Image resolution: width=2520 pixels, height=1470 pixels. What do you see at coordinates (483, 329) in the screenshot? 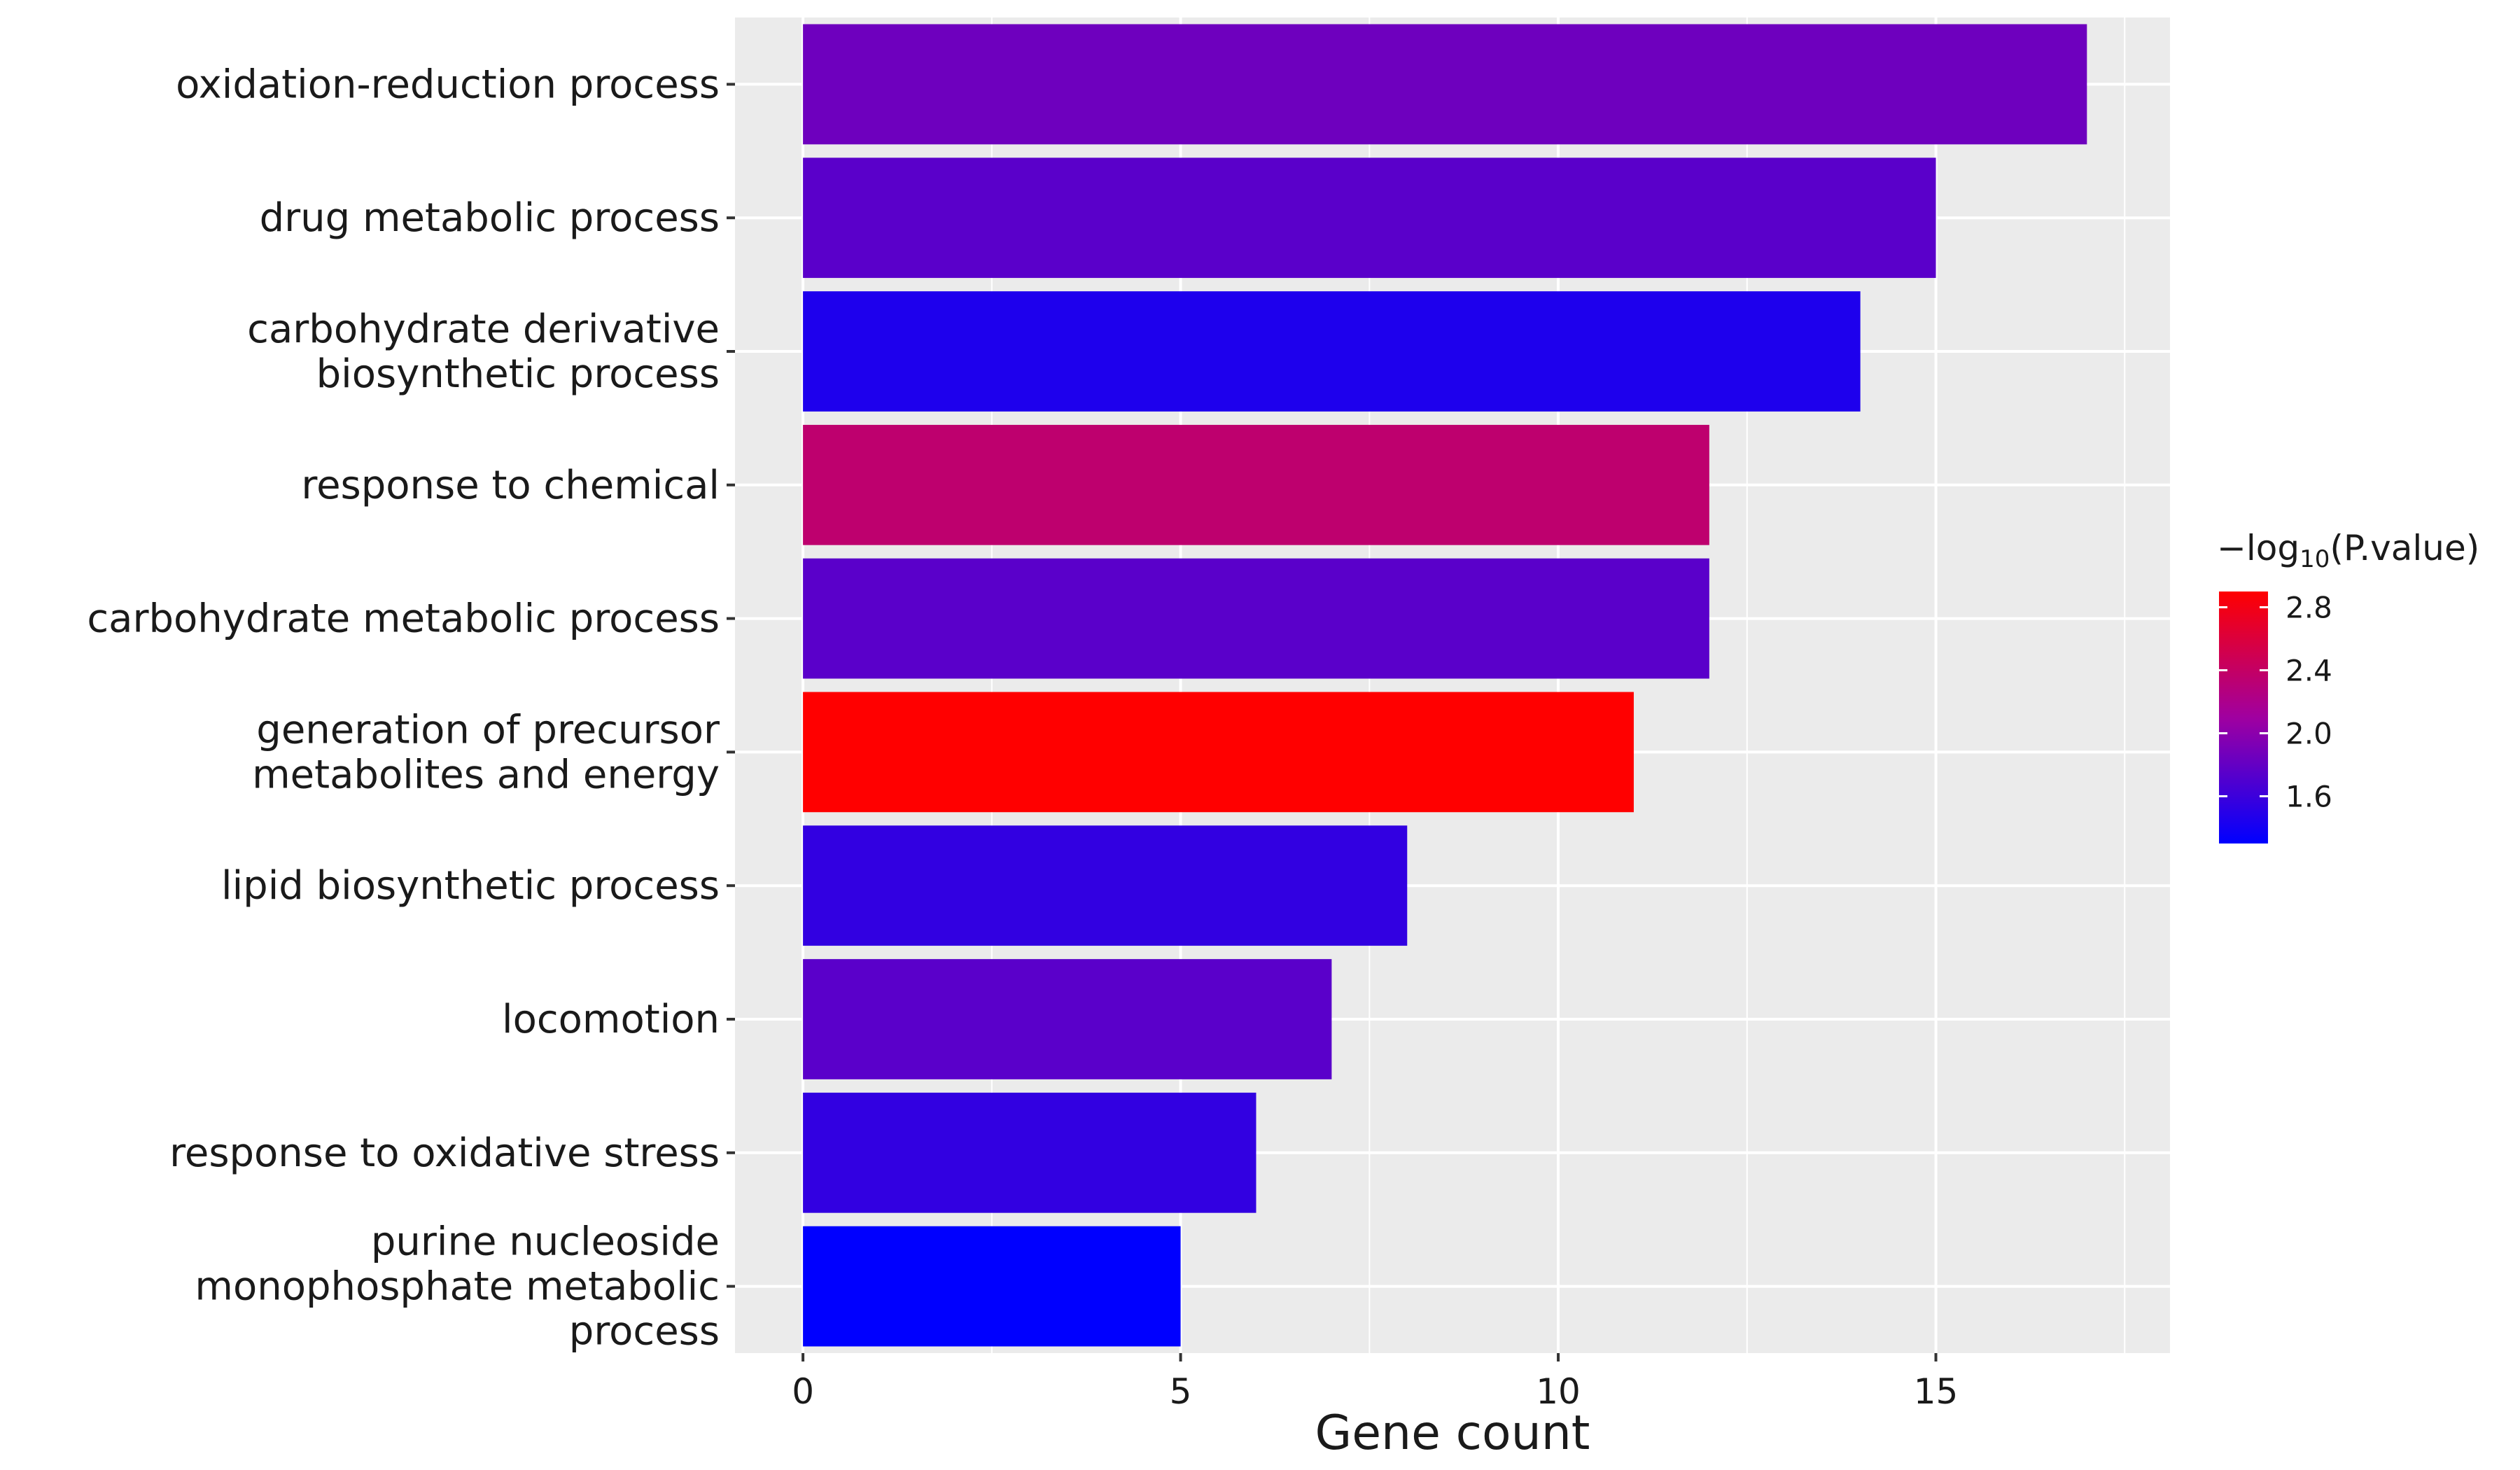
I see `y-tick-label-line: carbohydrate derivative` at bounding box center [483, 329].